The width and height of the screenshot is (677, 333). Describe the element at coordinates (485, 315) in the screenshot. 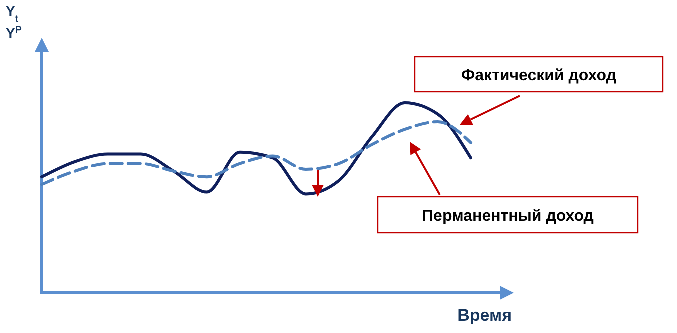

I see `x-axis-title: Время` at that location.